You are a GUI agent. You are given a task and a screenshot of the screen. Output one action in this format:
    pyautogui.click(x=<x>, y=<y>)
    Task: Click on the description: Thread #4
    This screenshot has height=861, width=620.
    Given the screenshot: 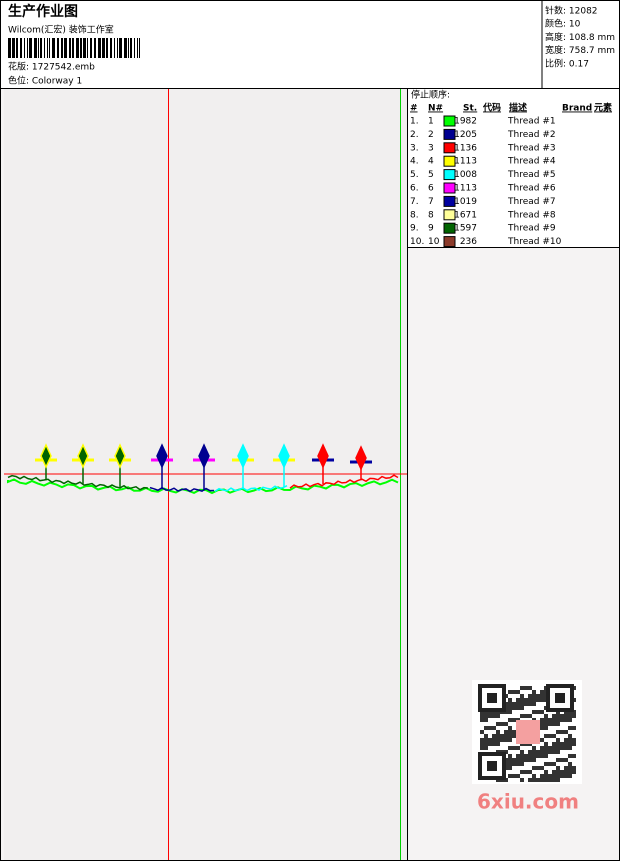 What is the action you would take?
    pyautogui.click(x=531, y=162)
    